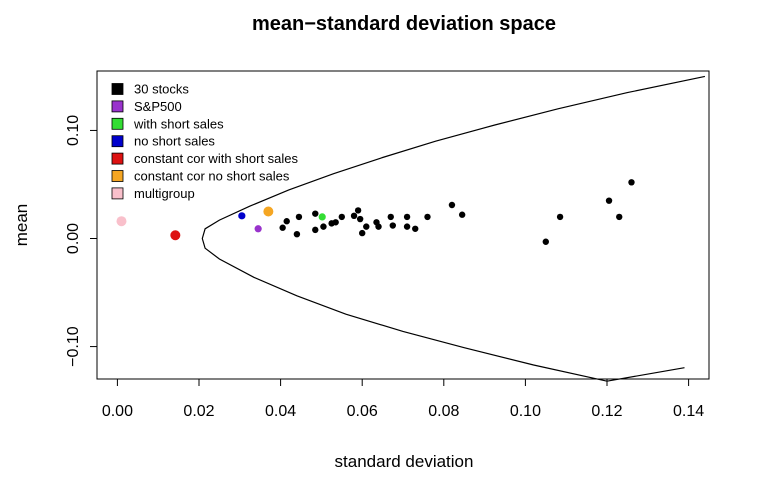 This screenshot has height=484, width=764. Describe the element at coordinates (322, 217) in the screenshot. I see `point-with-short-sales` at that location.